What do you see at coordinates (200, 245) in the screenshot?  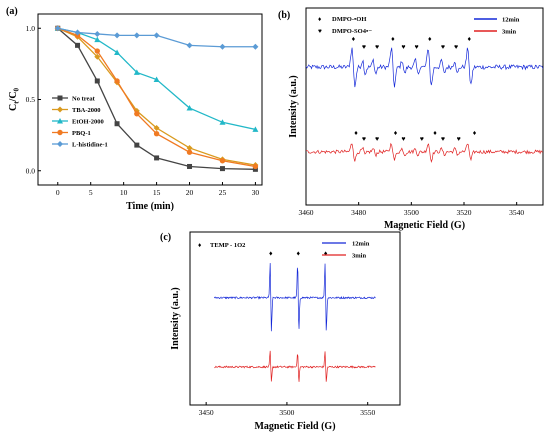 I see `symbol-legend-icon-c: ♦` at bounding box center [200, 245].